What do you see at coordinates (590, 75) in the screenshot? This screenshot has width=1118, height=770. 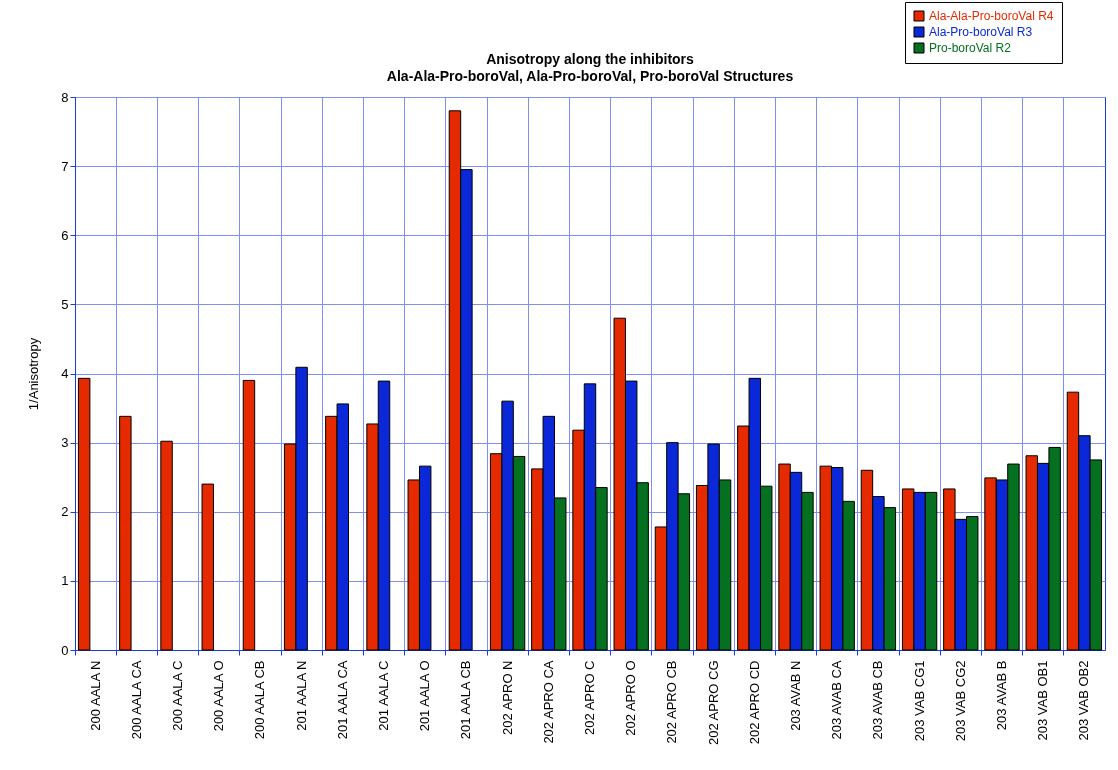 I see `chart-subtitle: Ala-Ala-Pro-boroVal, Ala-Pro-boroVal, Pro-boroVal Structures` at bounding box center [590, 75].